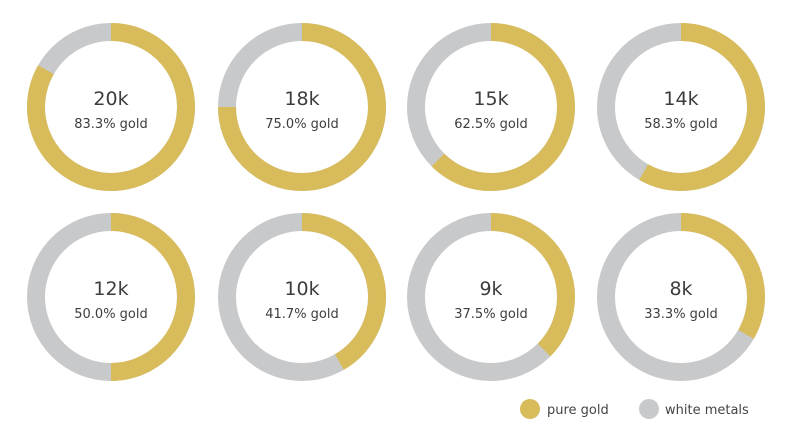  Describe the element at coordinates (634, 409) in the screenshot. I see `legend: pure gold white metals` at that location.